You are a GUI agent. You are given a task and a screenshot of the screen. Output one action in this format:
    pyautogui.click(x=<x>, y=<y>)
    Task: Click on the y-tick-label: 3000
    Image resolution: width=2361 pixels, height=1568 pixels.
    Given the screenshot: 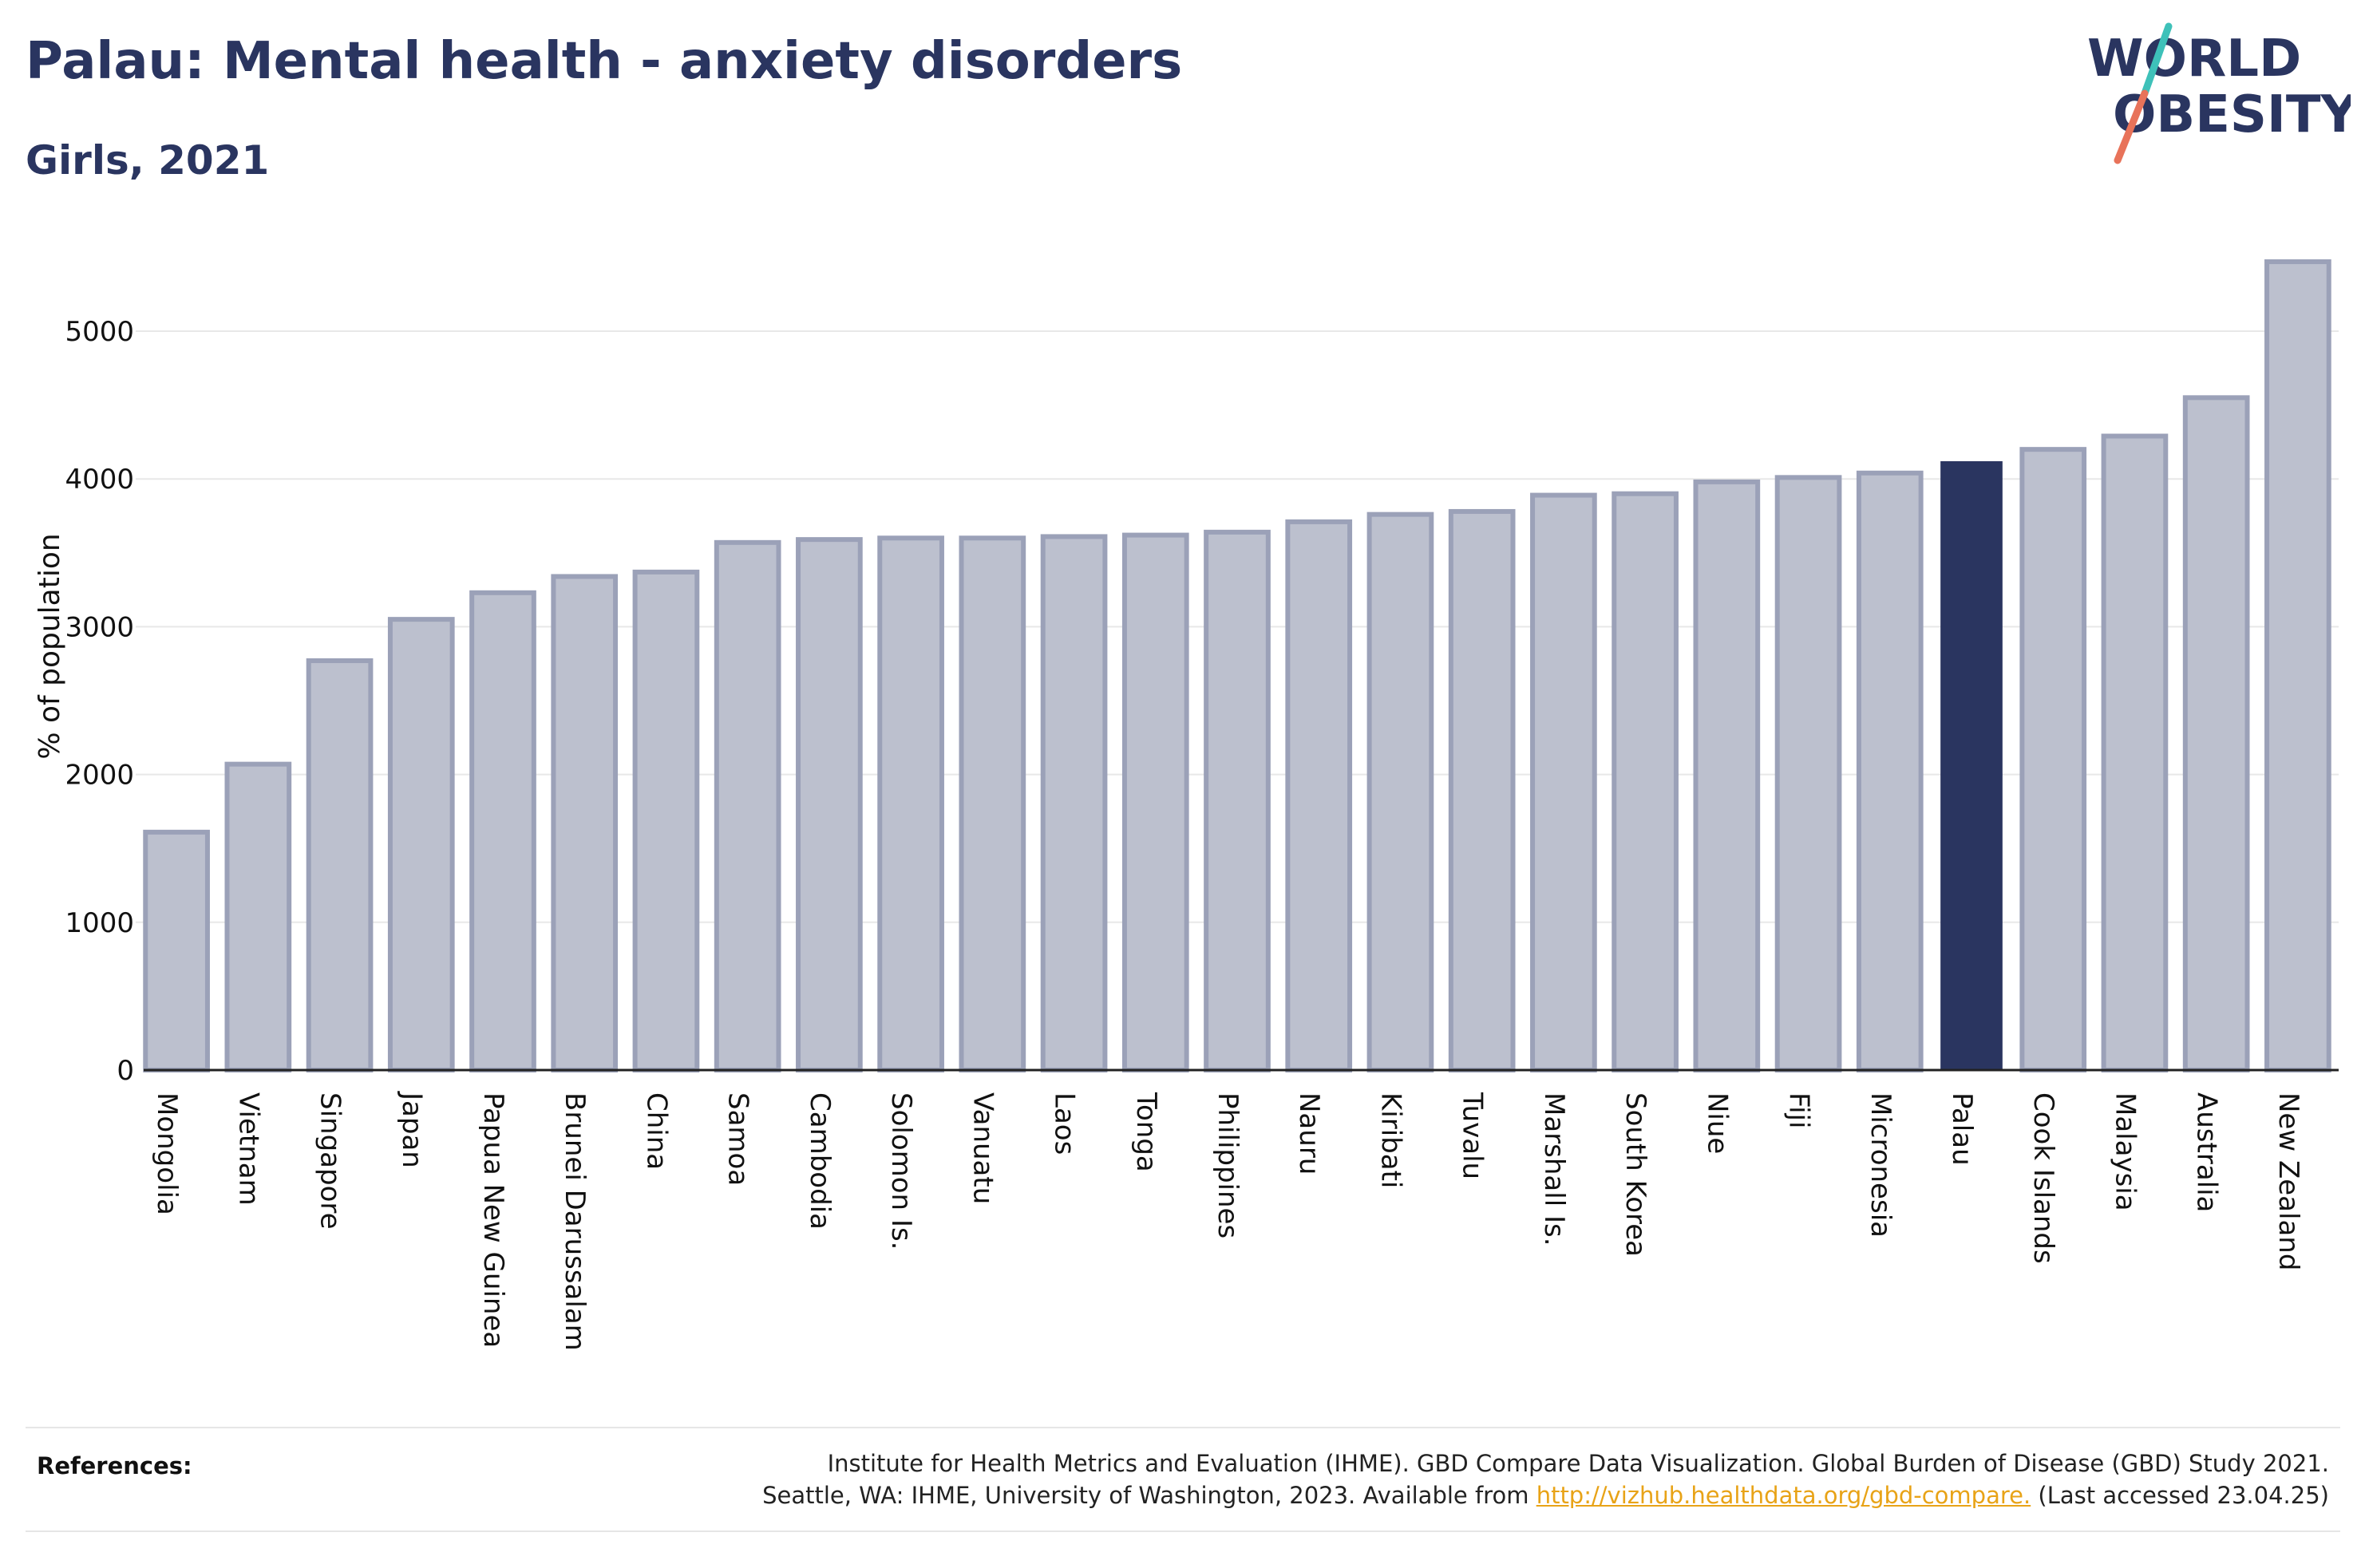 What is the action you would take?
    pyautogui.click(x=99, y=627)
    